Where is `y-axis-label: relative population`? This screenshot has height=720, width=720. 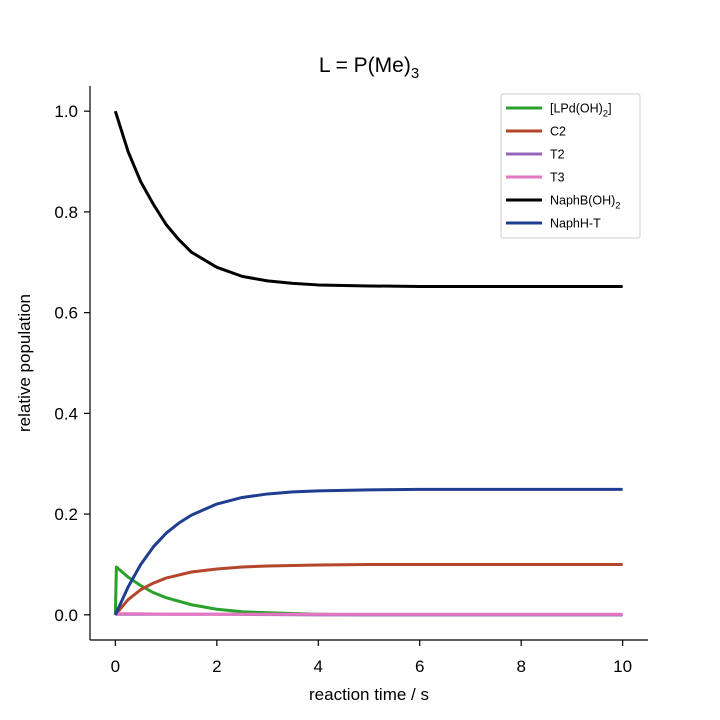
y-axis-label: relative population is located at coordinates (24, 363).